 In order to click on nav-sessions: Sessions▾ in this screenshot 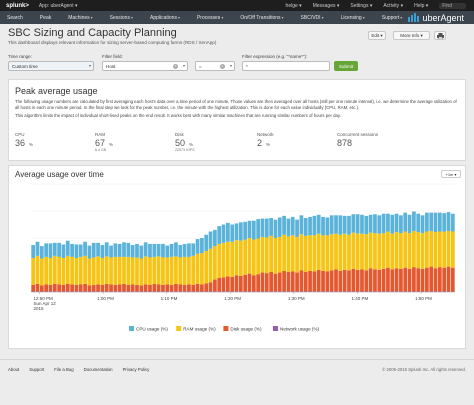, I will do `click(123, 18)`.